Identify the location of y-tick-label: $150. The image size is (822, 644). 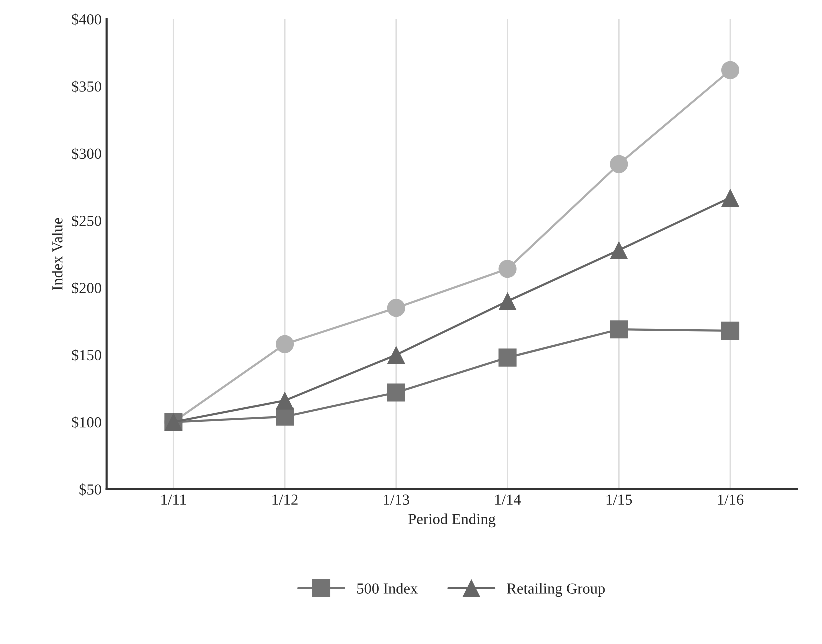
(87, 355).